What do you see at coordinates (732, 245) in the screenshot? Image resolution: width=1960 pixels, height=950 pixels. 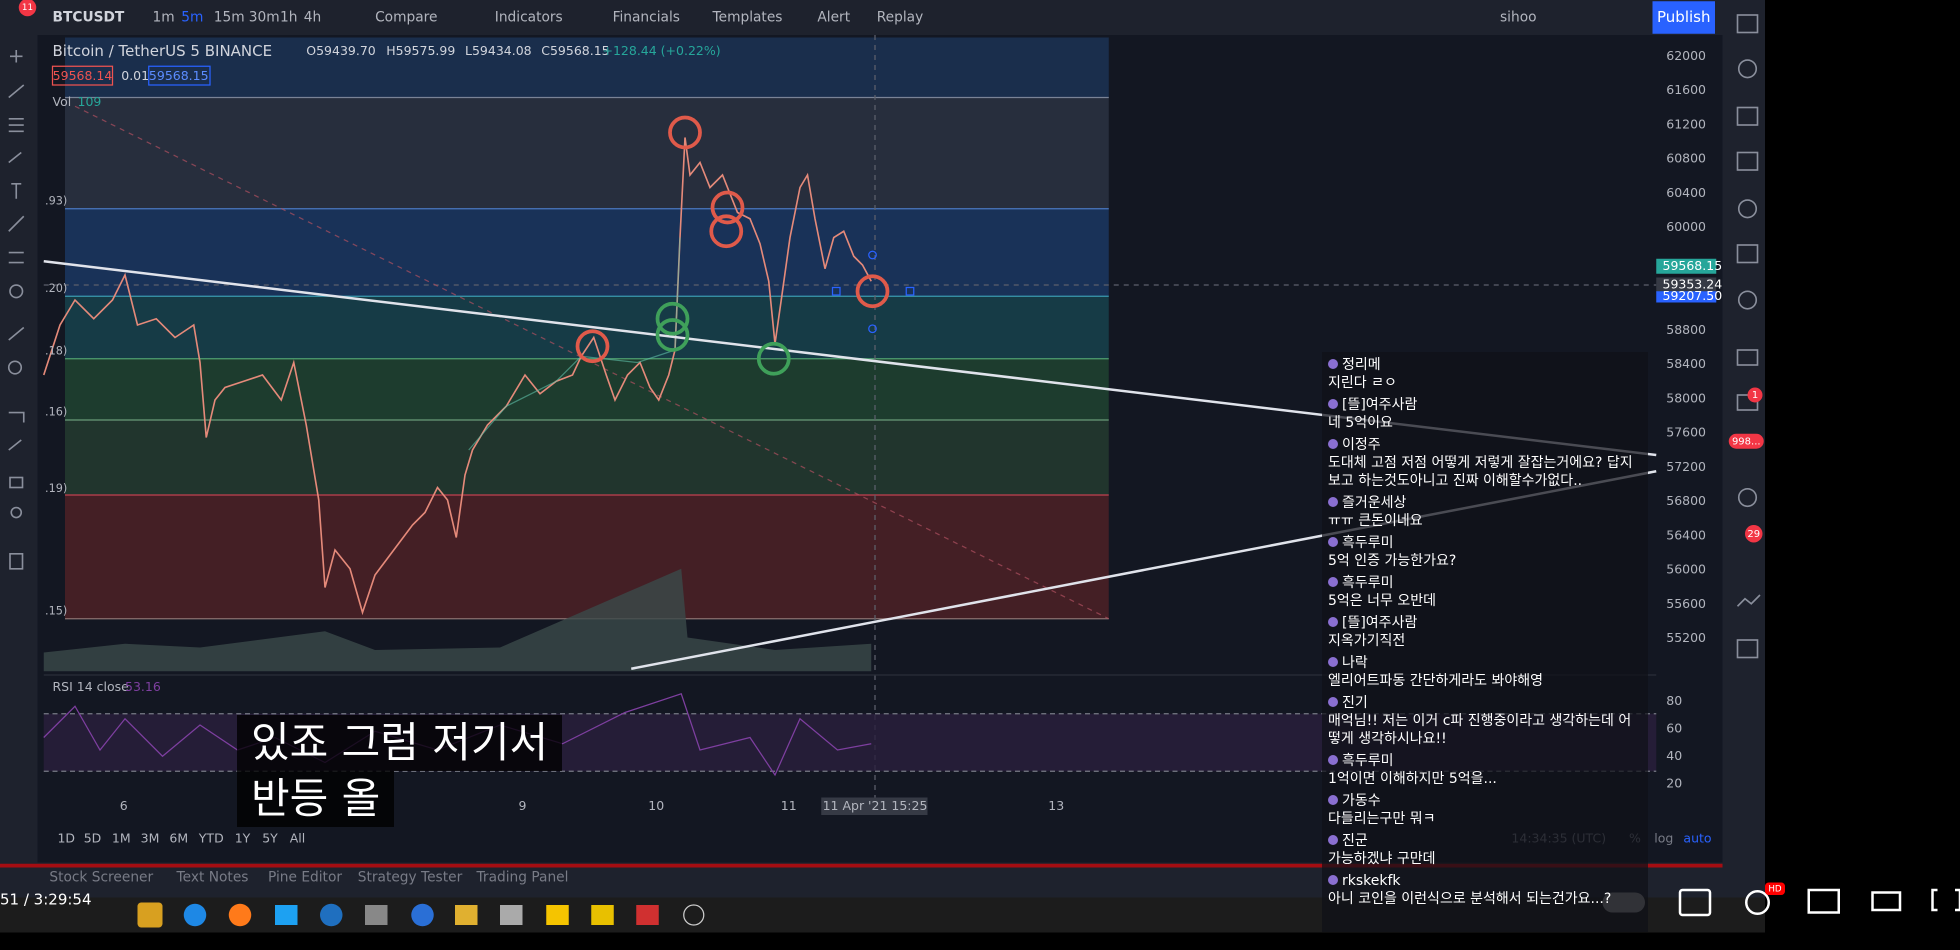 I see `annotations` at bounding box center [732, 245].